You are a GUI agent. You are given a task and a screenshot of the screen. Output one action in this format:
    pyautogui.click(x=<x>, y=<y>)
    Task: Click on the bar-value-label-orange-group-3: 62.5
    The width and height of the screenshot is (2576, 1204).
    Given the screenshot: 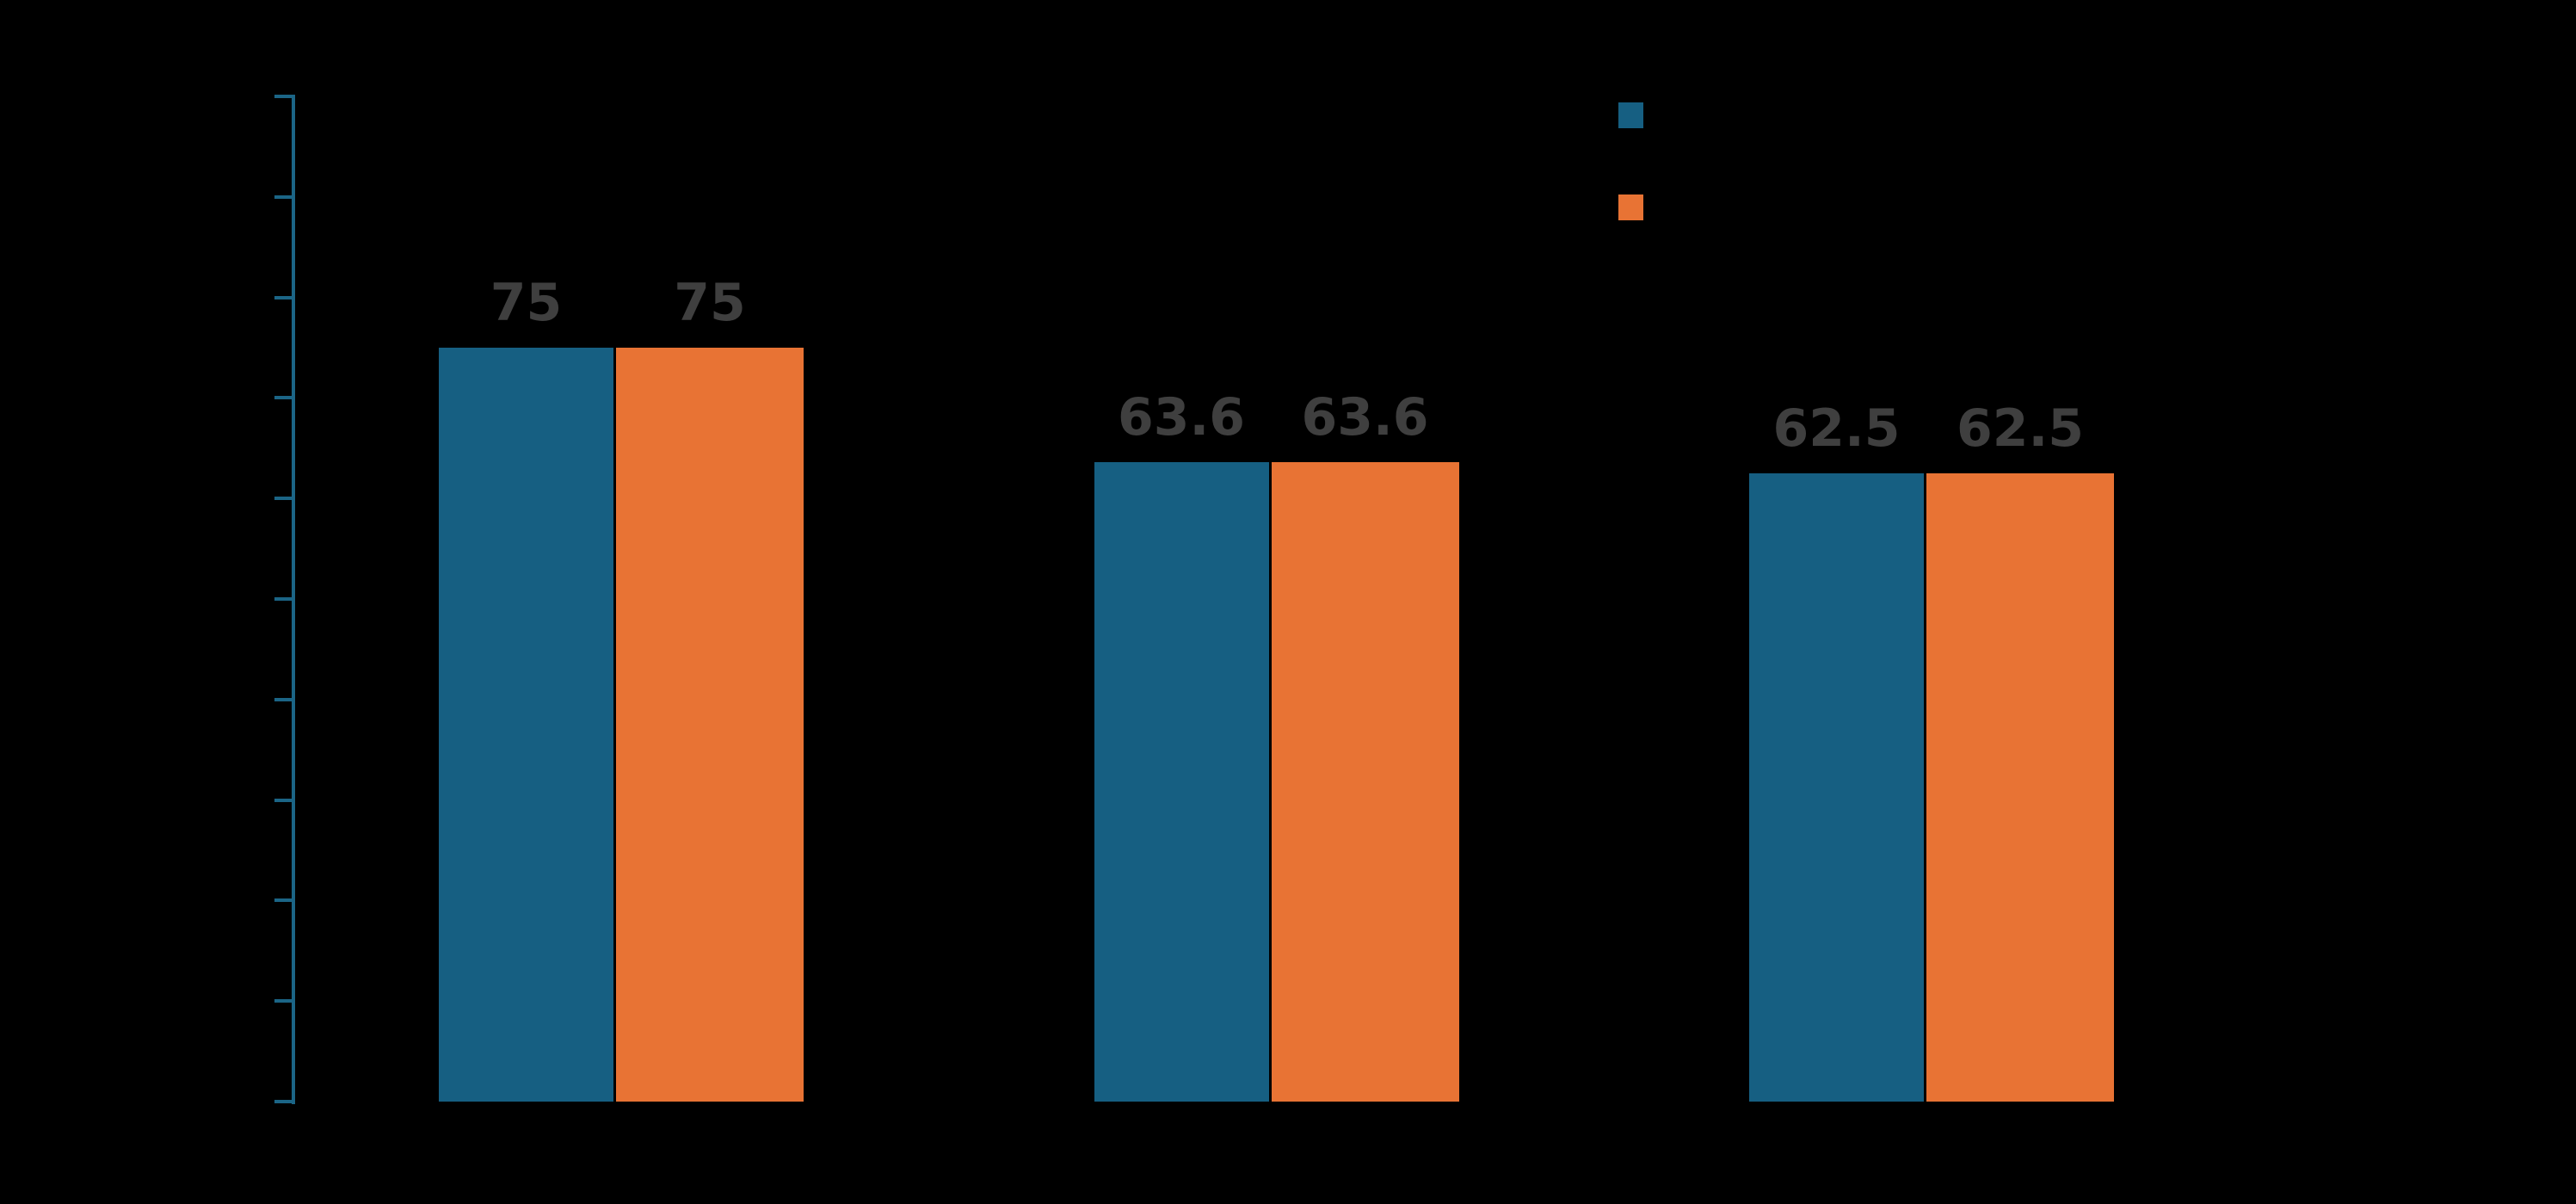 What is the action you would take?
    pyautogui.click(x=2021, y=428)
    